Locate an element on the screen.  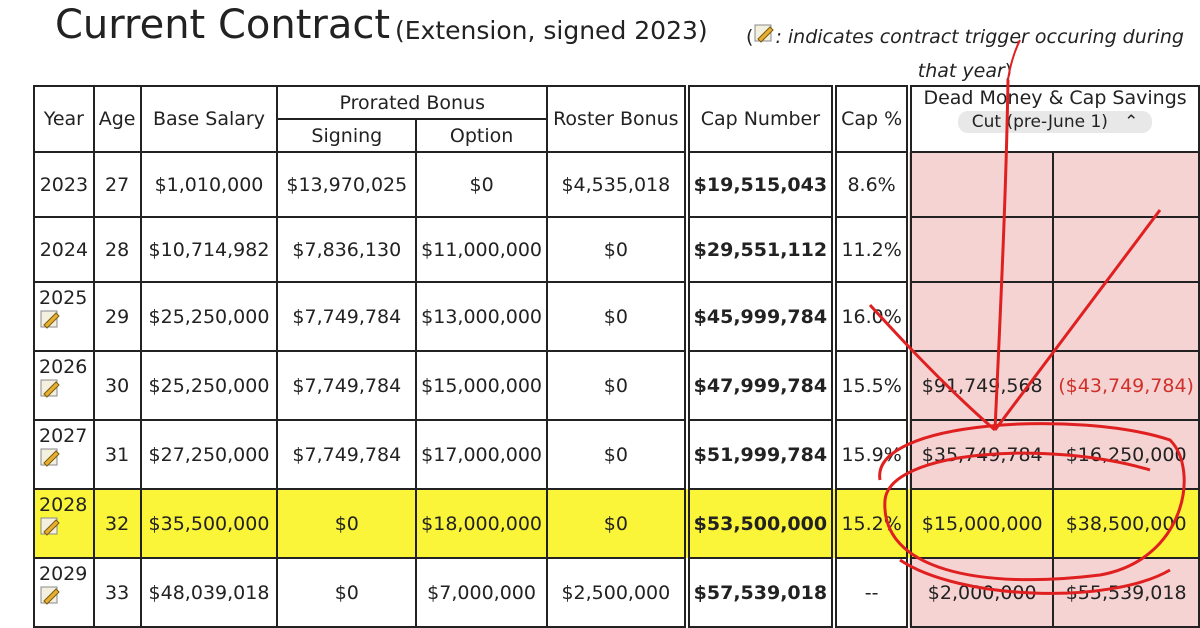
select-value: Cut (pre-June 1) is located at coordinates (1039, 122).